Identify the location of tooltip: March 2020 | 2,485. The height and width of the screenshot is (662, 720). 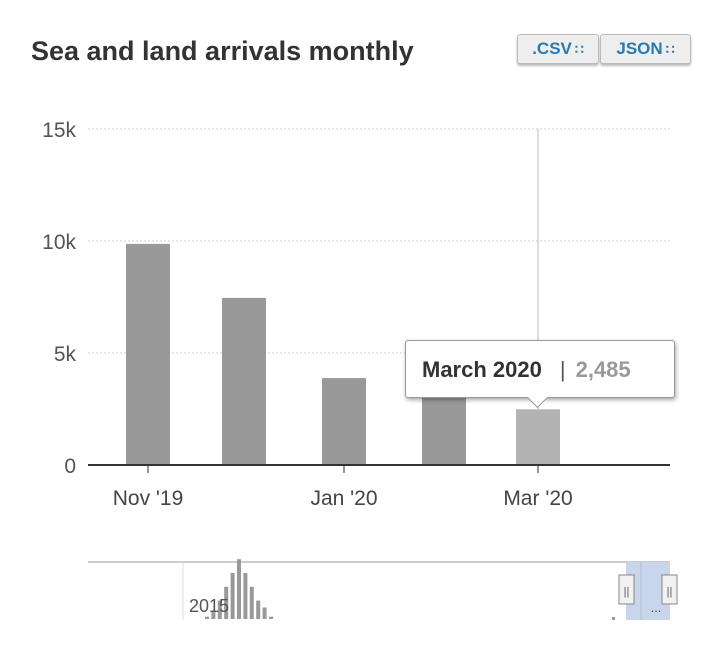
(540, 369).